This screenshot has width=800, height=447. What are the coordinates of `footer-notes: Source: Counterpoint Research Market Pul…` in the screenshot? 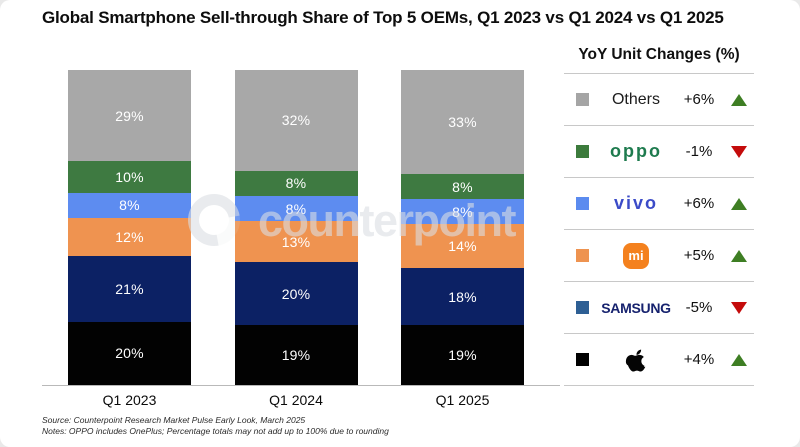 It's located at (215, 426).